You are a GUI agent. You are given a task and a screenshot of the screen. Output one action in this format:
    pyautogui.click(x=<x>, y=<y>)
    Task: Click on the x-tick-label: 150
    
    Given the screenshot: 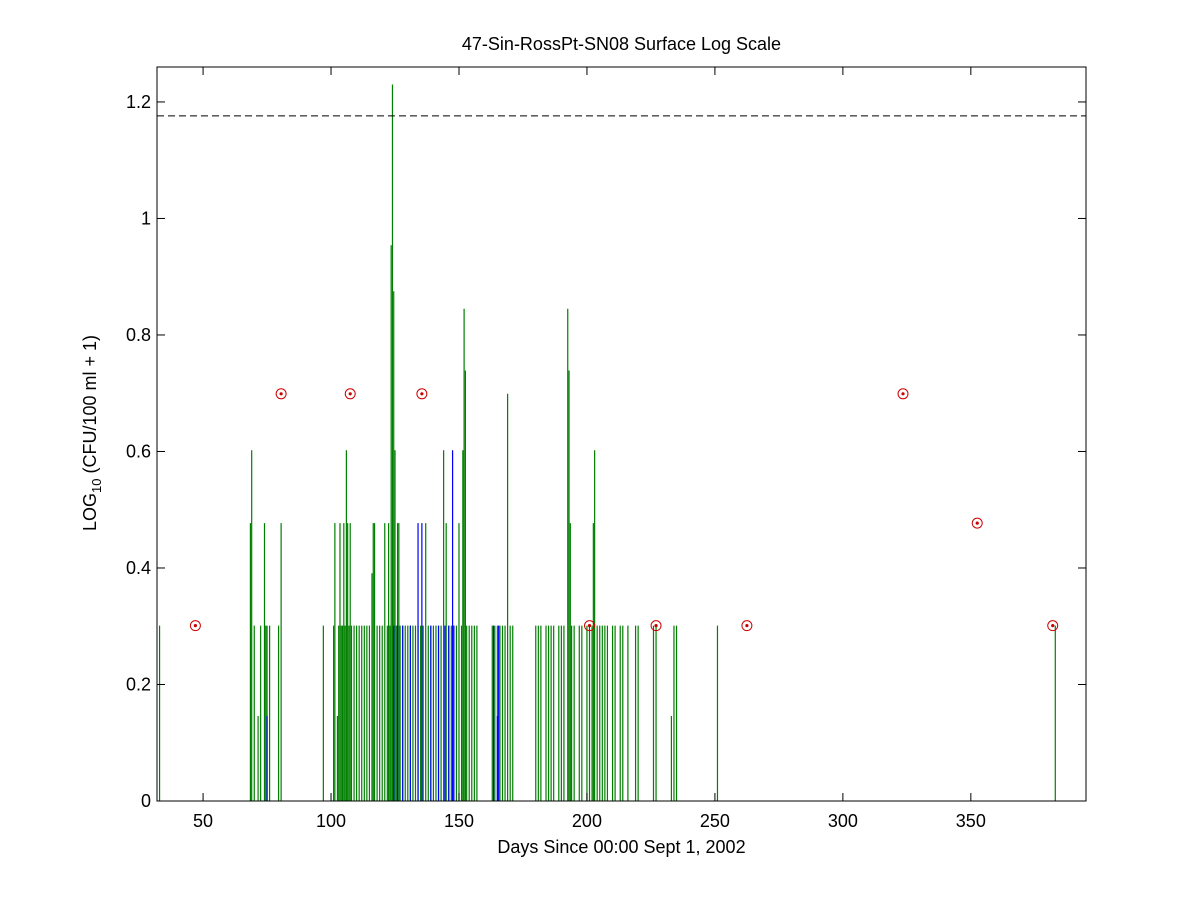 What is the action you would take?
    pyautogui.click(x=459, y=821)
    